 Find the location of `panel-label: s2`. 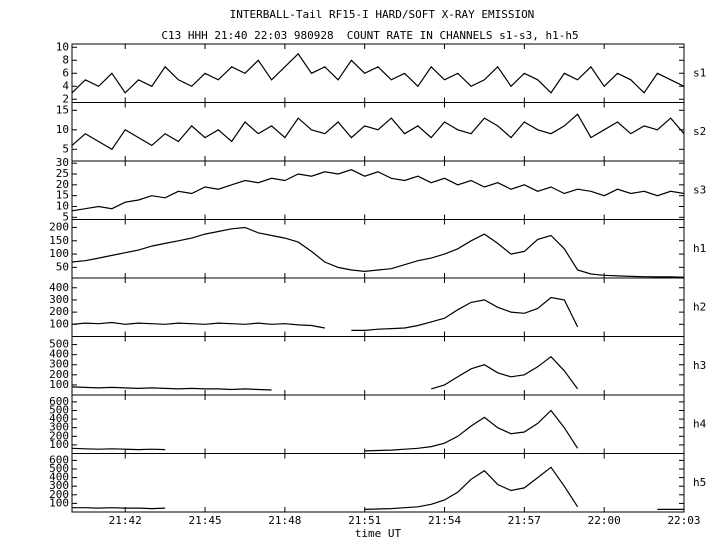

panel-label: s2 is located at coordinates (699, 131).